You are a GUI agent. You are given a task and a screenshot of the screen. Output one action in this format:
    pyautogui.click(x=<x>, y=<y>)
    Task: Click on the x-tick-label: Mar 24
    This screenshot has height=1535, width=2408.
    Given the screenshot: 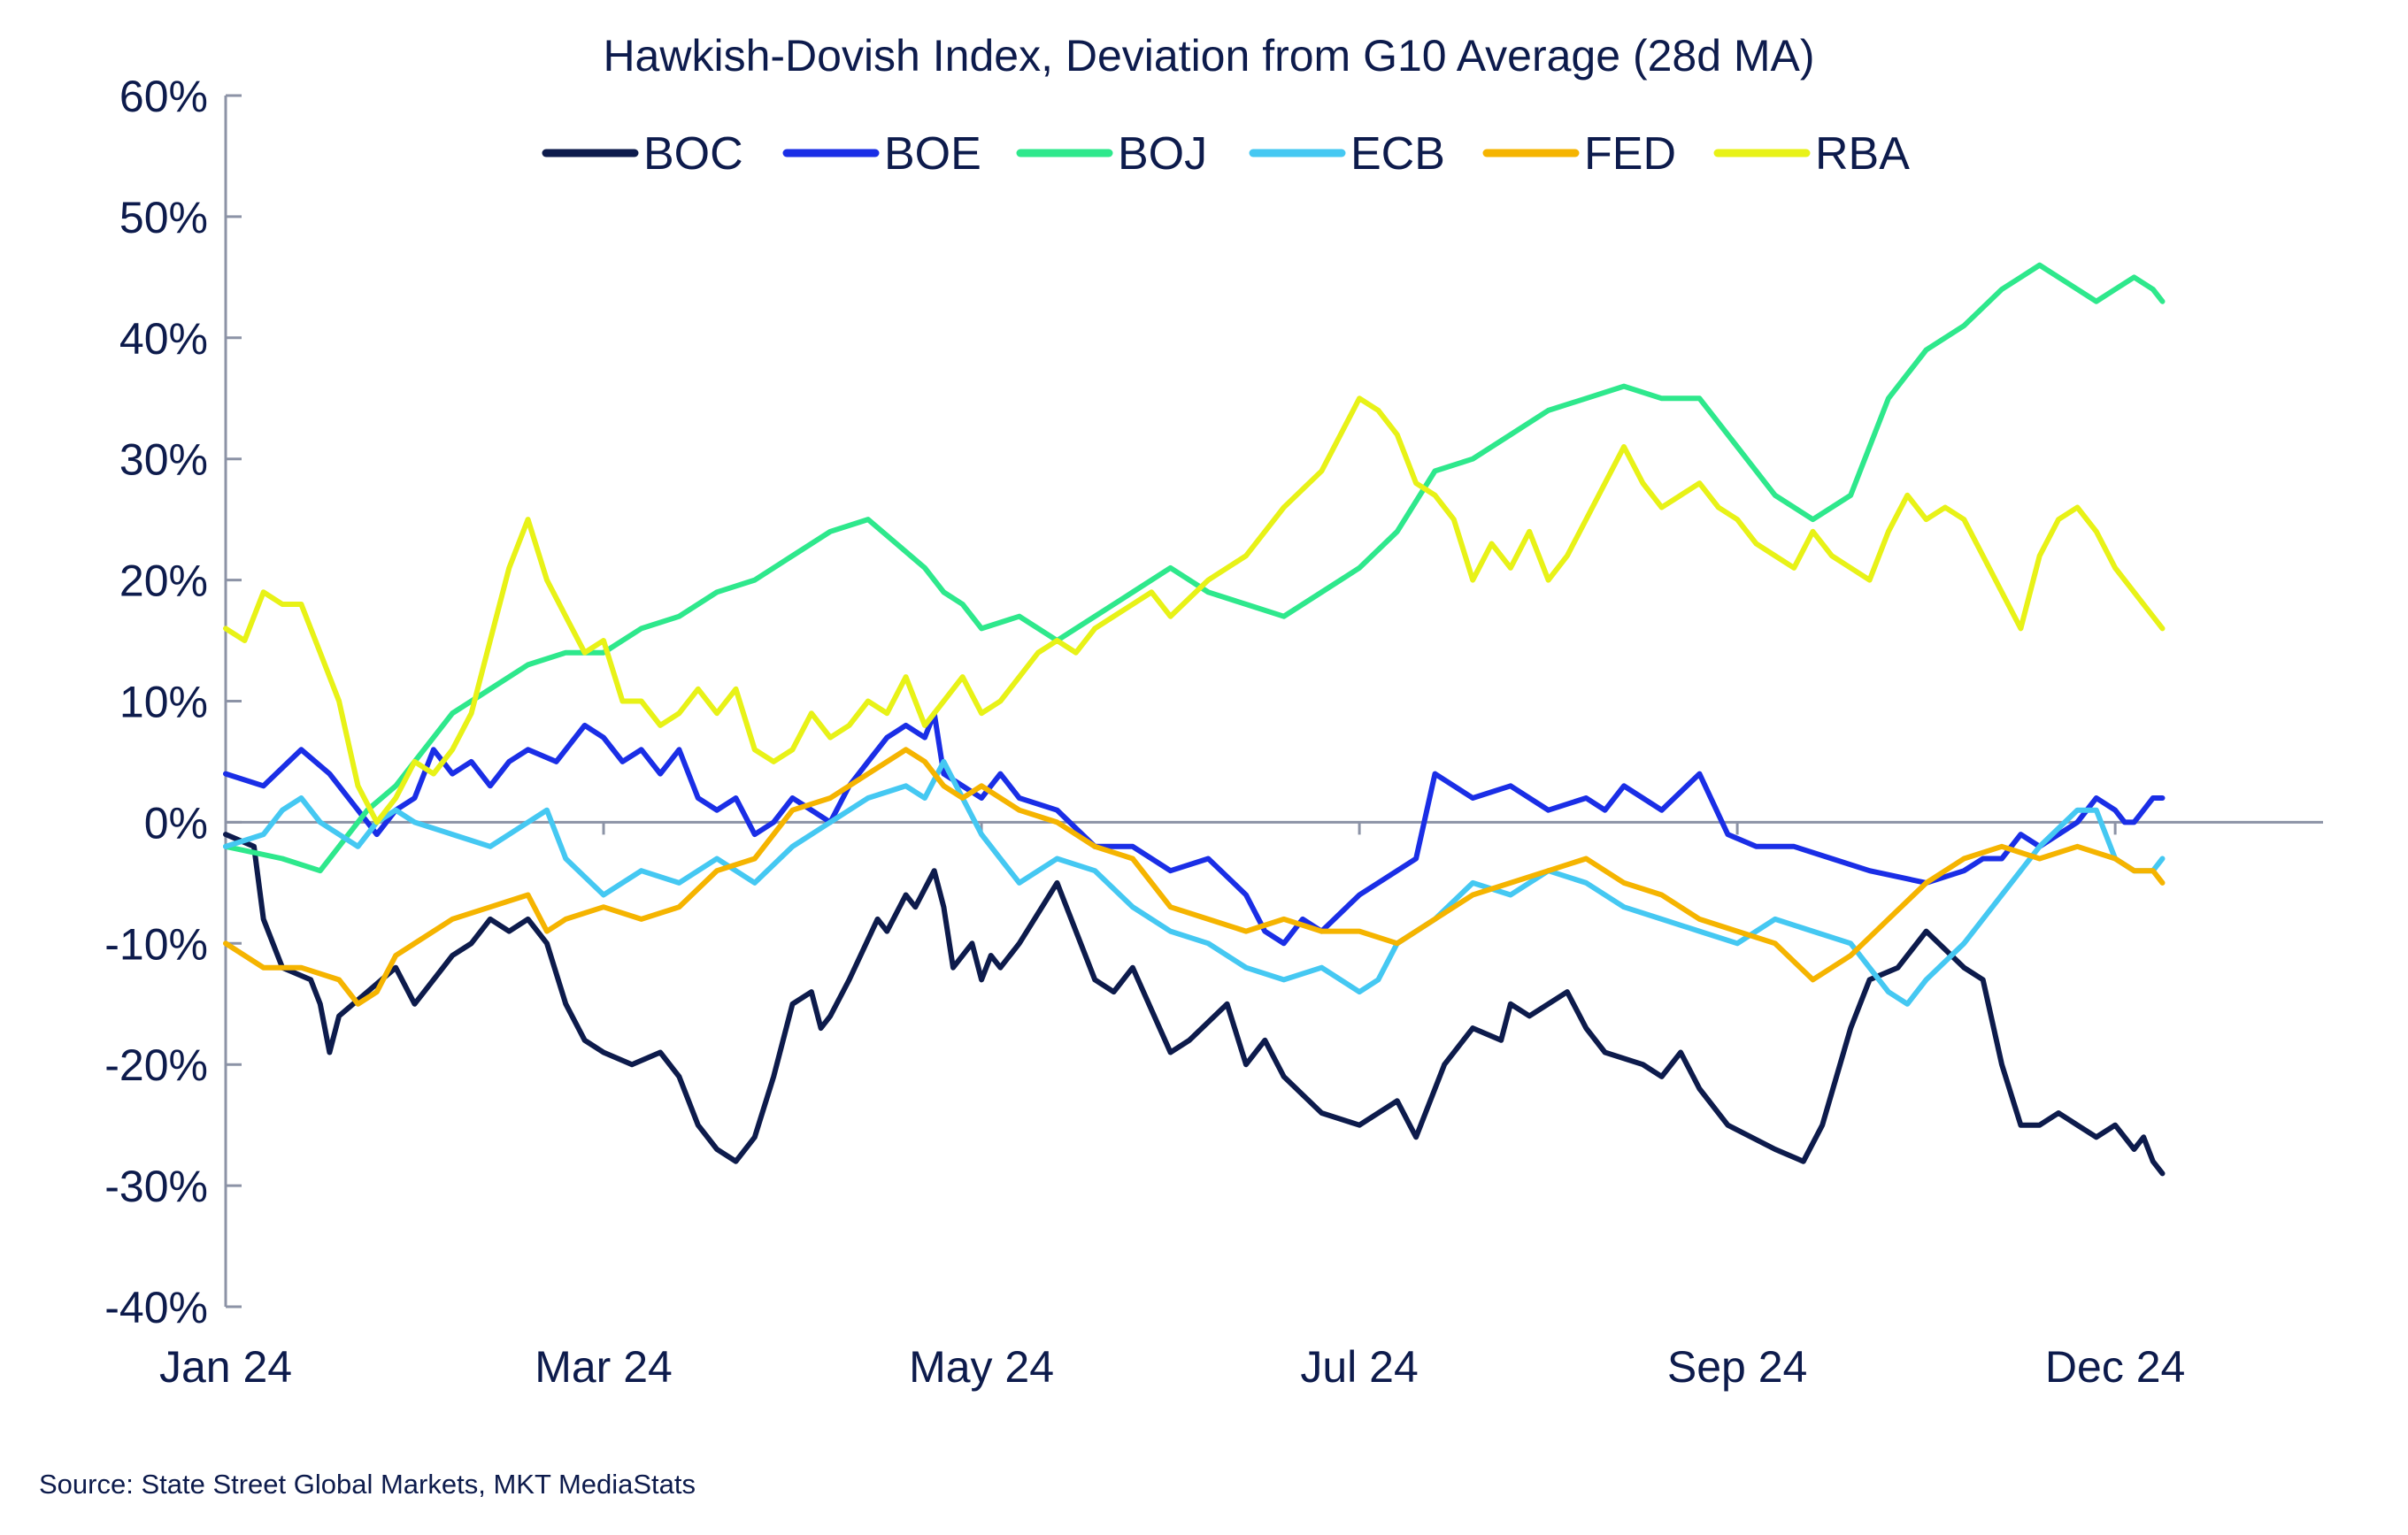 What is the action you would take?
    pyautogui.click(x=604, y=1367)
    